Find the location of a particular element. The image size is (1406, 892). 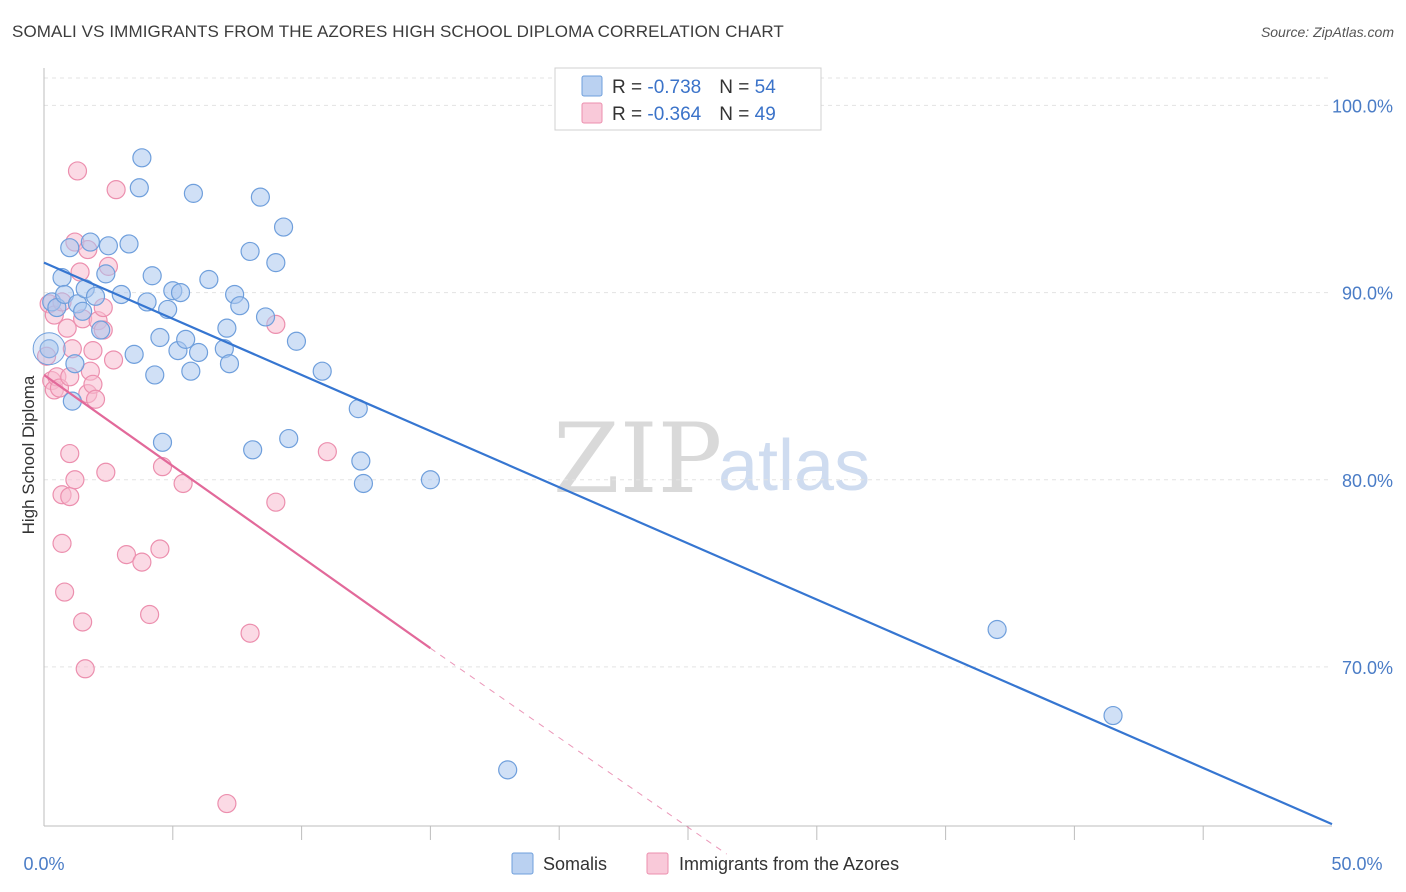

x-tick-label-min: 0.0% is located at coordinates (43, 864).